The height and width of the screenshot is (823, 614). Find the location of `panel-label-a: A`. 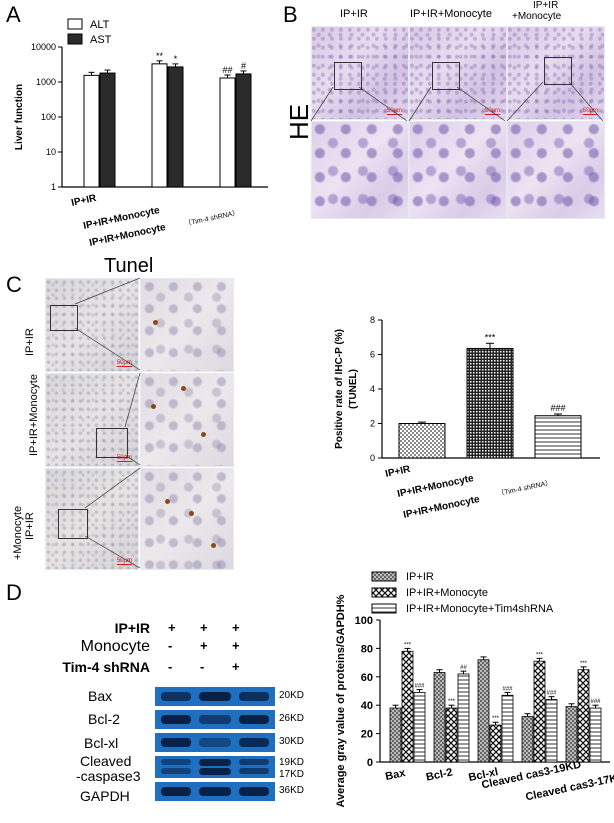

panel-label-a: A is located at coordinates (13, 14).